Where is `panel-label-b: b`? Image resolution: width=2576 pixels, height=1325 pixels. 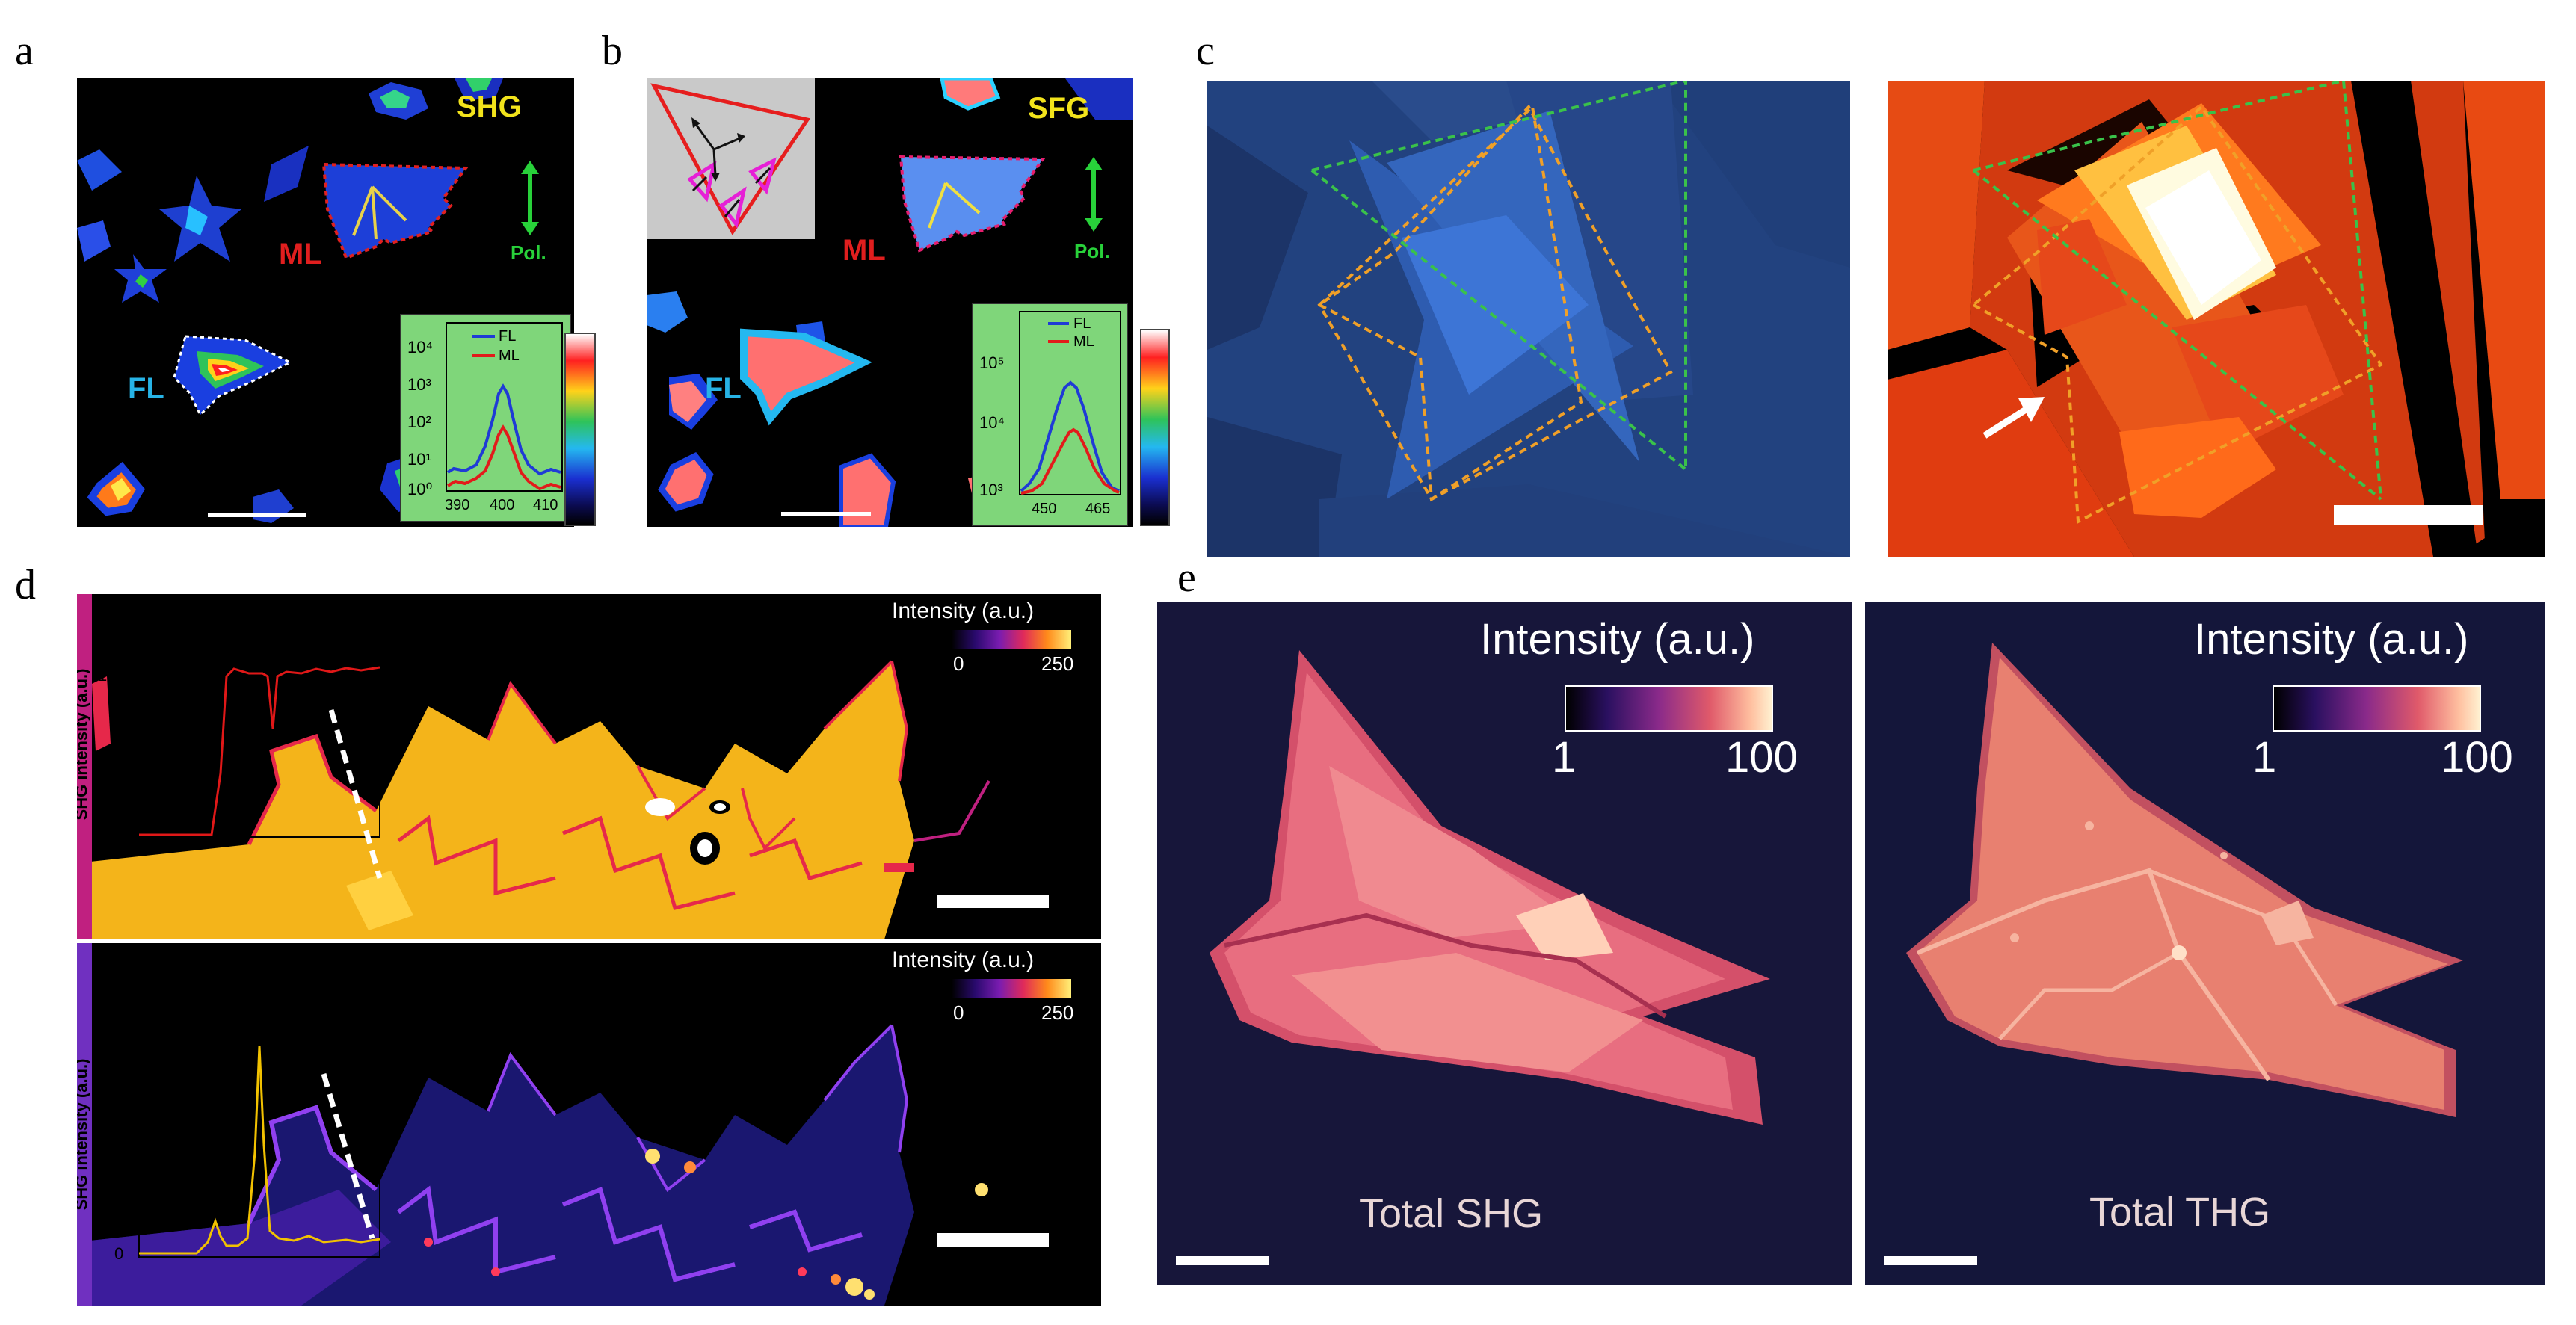 panel-label-b: b is located at coordinates (612, 51).